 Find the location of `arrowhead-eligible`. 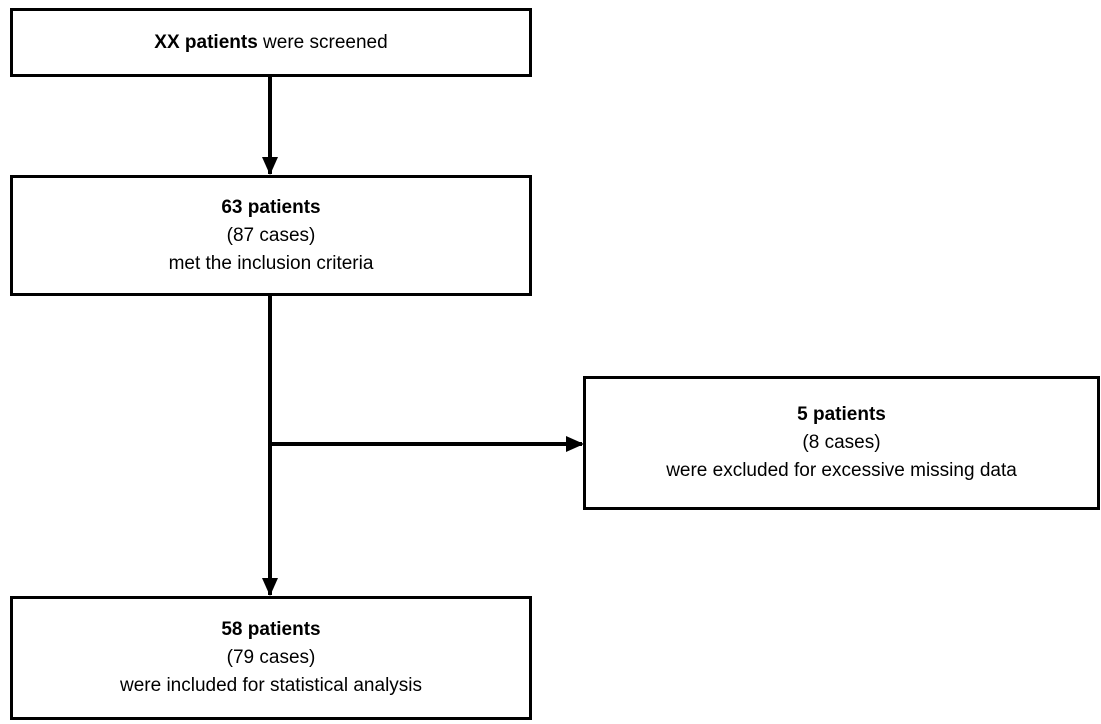

arrowhead-eligible is located at coordinates (270, 166).